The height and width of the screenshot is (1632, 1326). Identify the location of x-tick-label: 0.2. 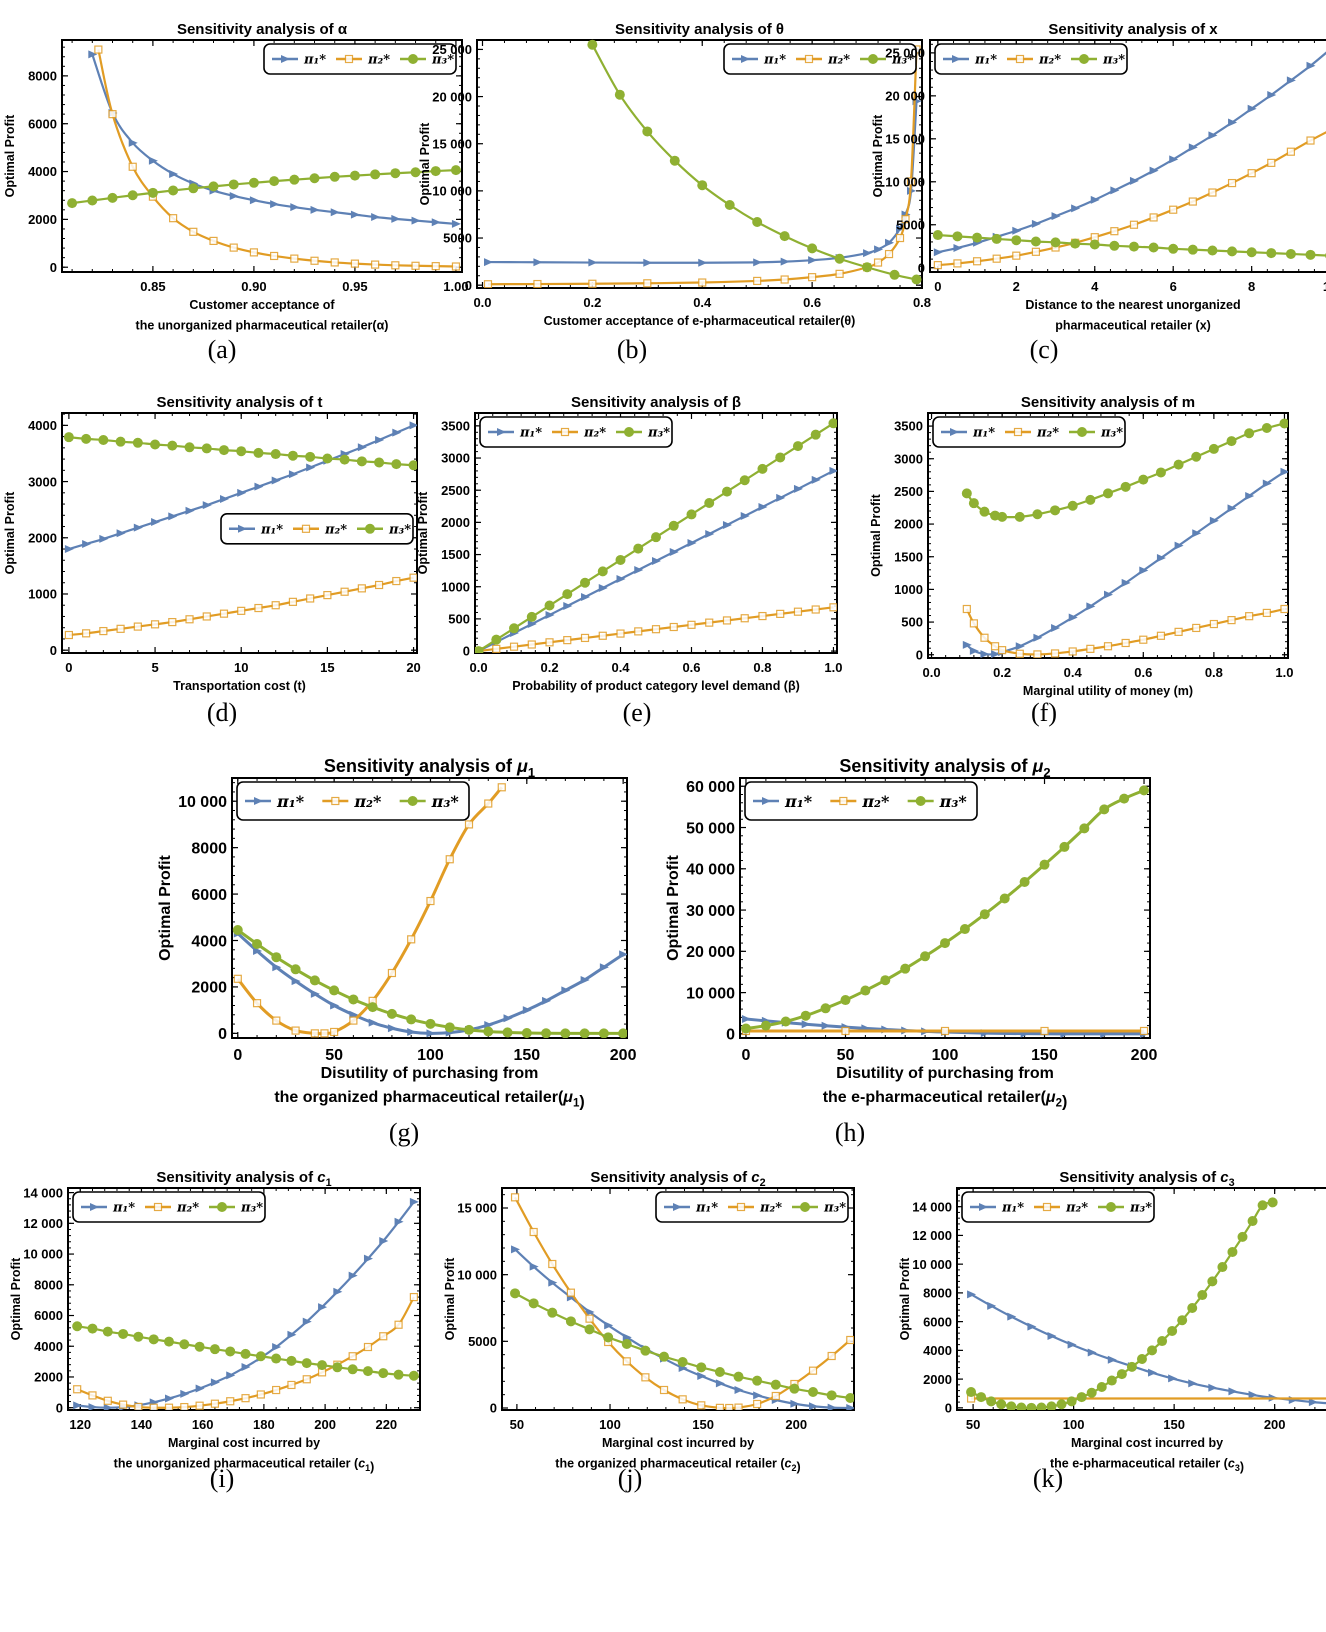
(549, 667).